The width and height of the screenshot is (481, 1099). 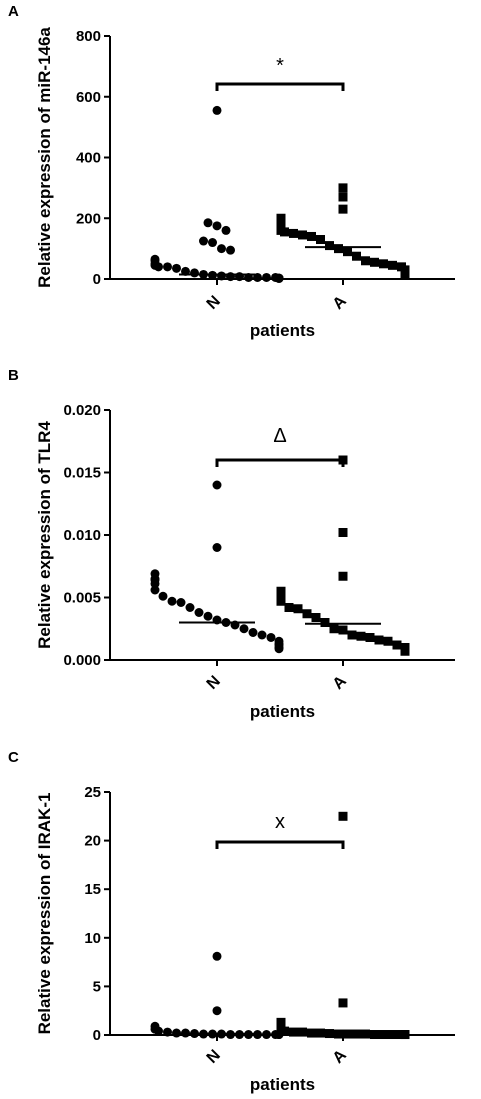 What do you see at coordinates (82, 410) in the screenshot?
I see `y-tick-label: 0.020` at bounding box center [82, 410].